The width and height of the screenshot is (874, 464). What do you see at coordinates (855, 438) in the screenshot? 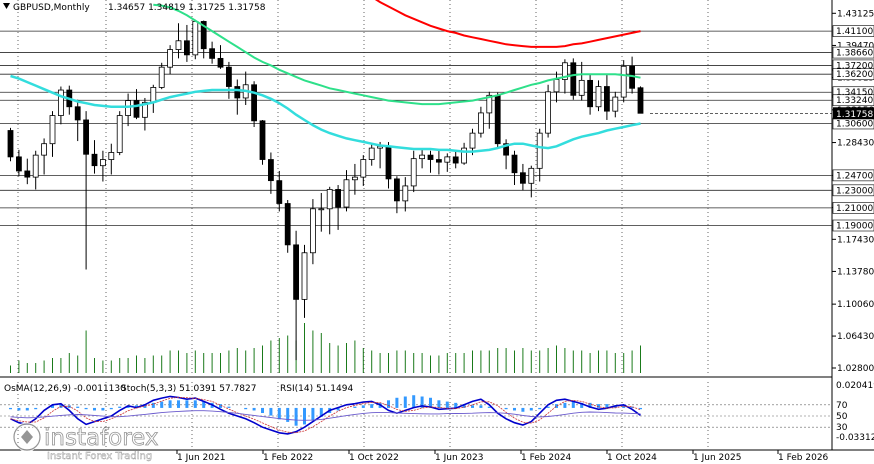
I see `indicator-min-label: -0.033122` at bounding box center [855, 438].